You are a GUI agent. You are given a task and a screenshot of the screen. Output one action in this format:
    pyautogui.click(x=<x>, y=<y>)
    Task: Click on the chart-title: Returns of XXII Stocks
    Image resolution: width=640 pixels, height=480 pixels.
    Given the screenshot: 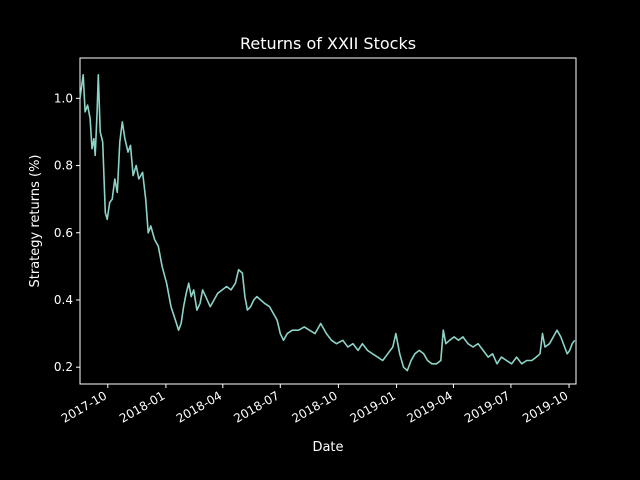 What is the action you would take?
    pyautogui.click(x=328, y=43)
    